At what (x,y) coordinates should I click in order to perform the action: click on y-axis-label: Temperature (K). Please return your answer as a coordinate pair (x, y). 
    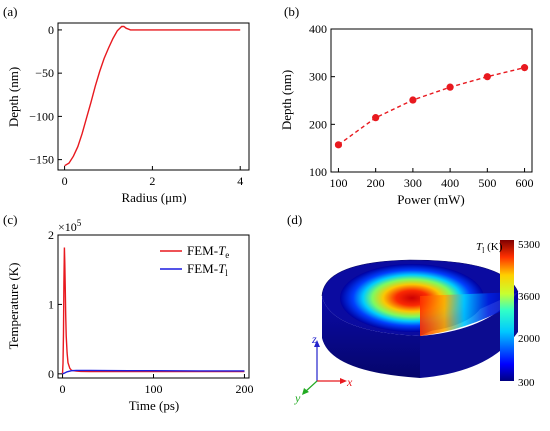
    Looking at the image, I should click on (13, 306).